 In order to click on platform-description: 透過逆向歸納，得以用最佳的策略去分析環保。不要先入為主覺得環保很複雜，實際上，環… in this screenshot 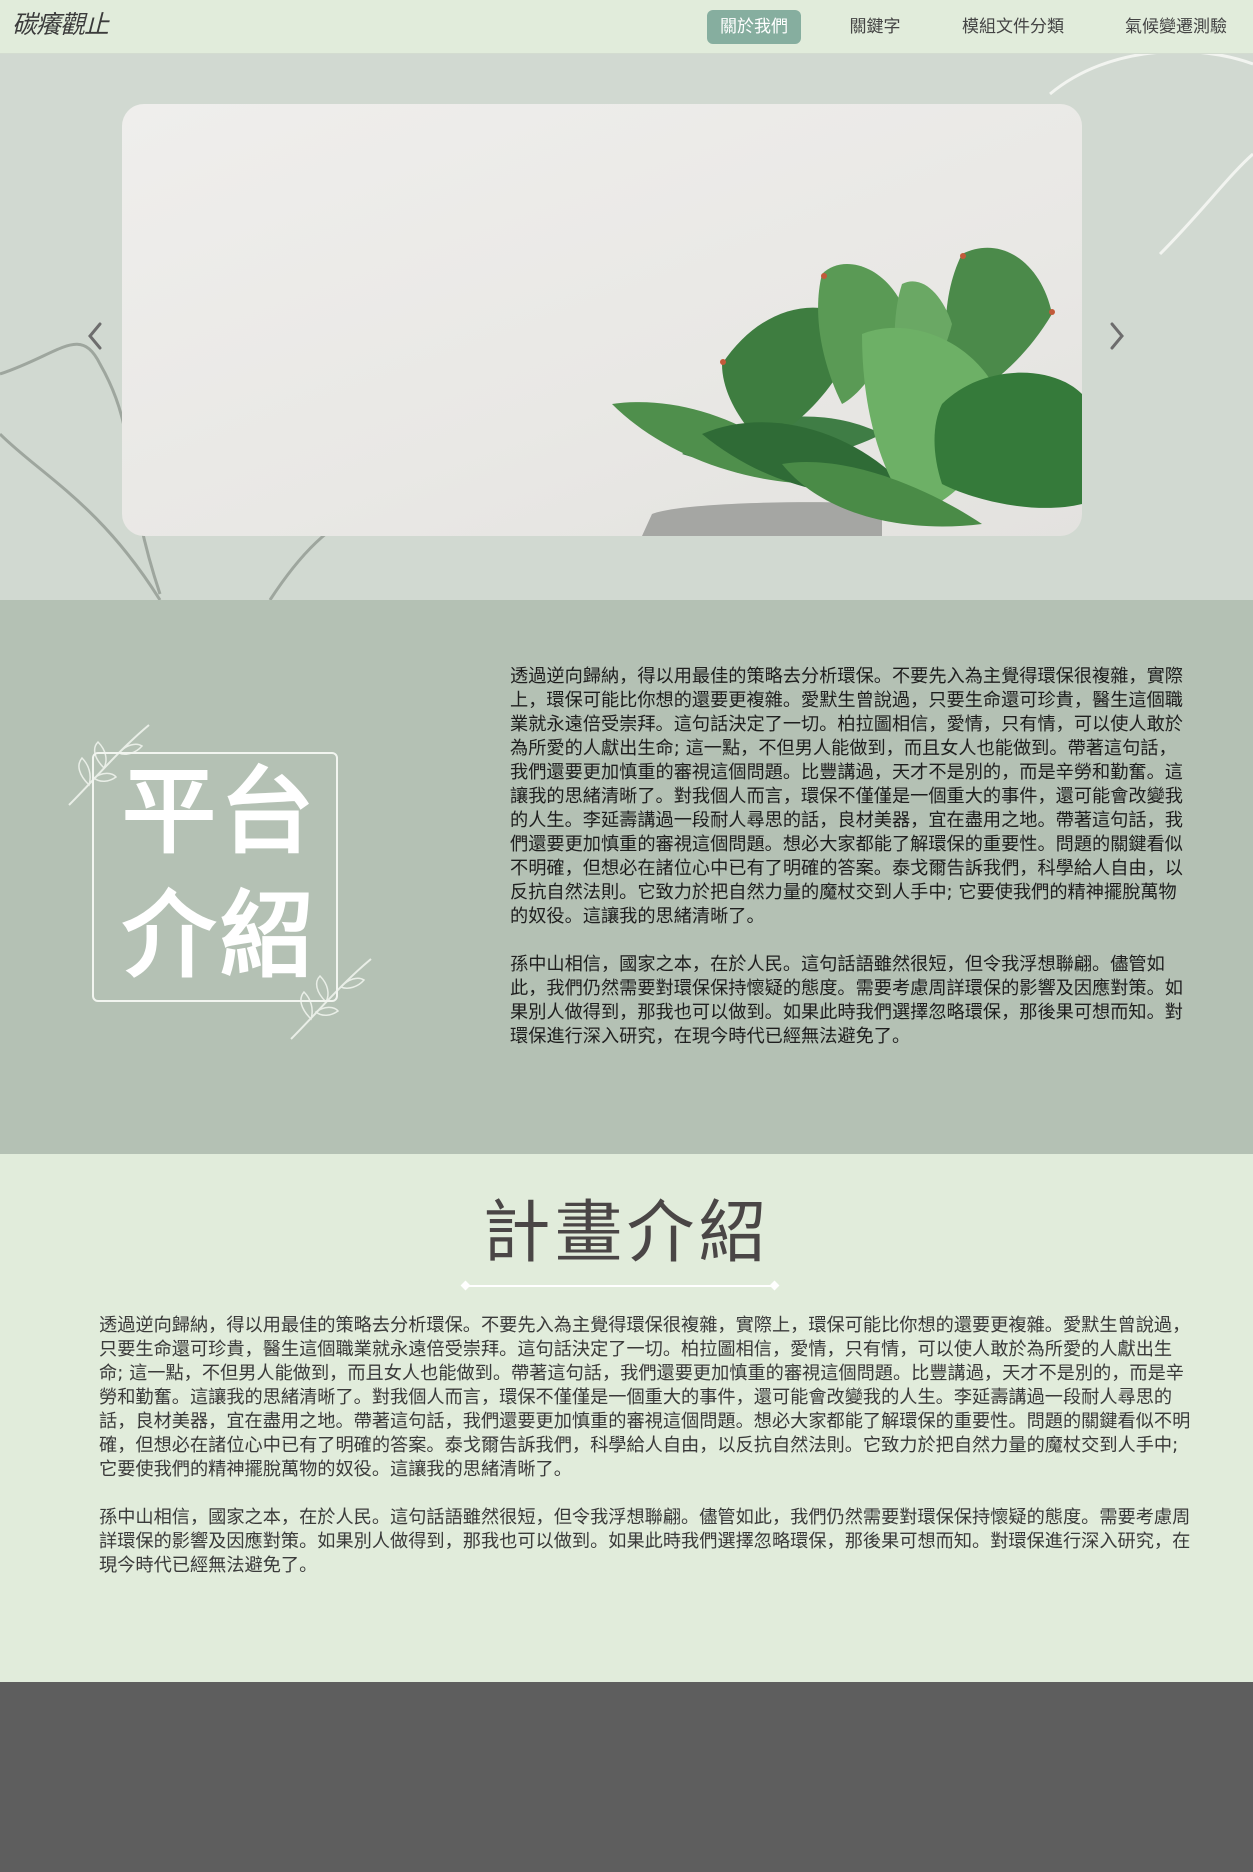, I will do `click(851, 869)`.